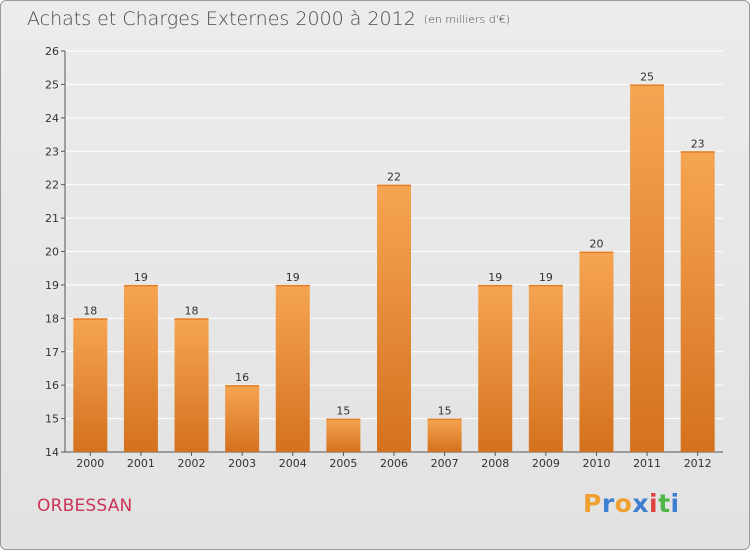 Image resolution: width=750 pixels, height=550 pixels. Describe the element at coordinates (647, 76) in the screenshot. I see `bar-value-label: 25` at that location.